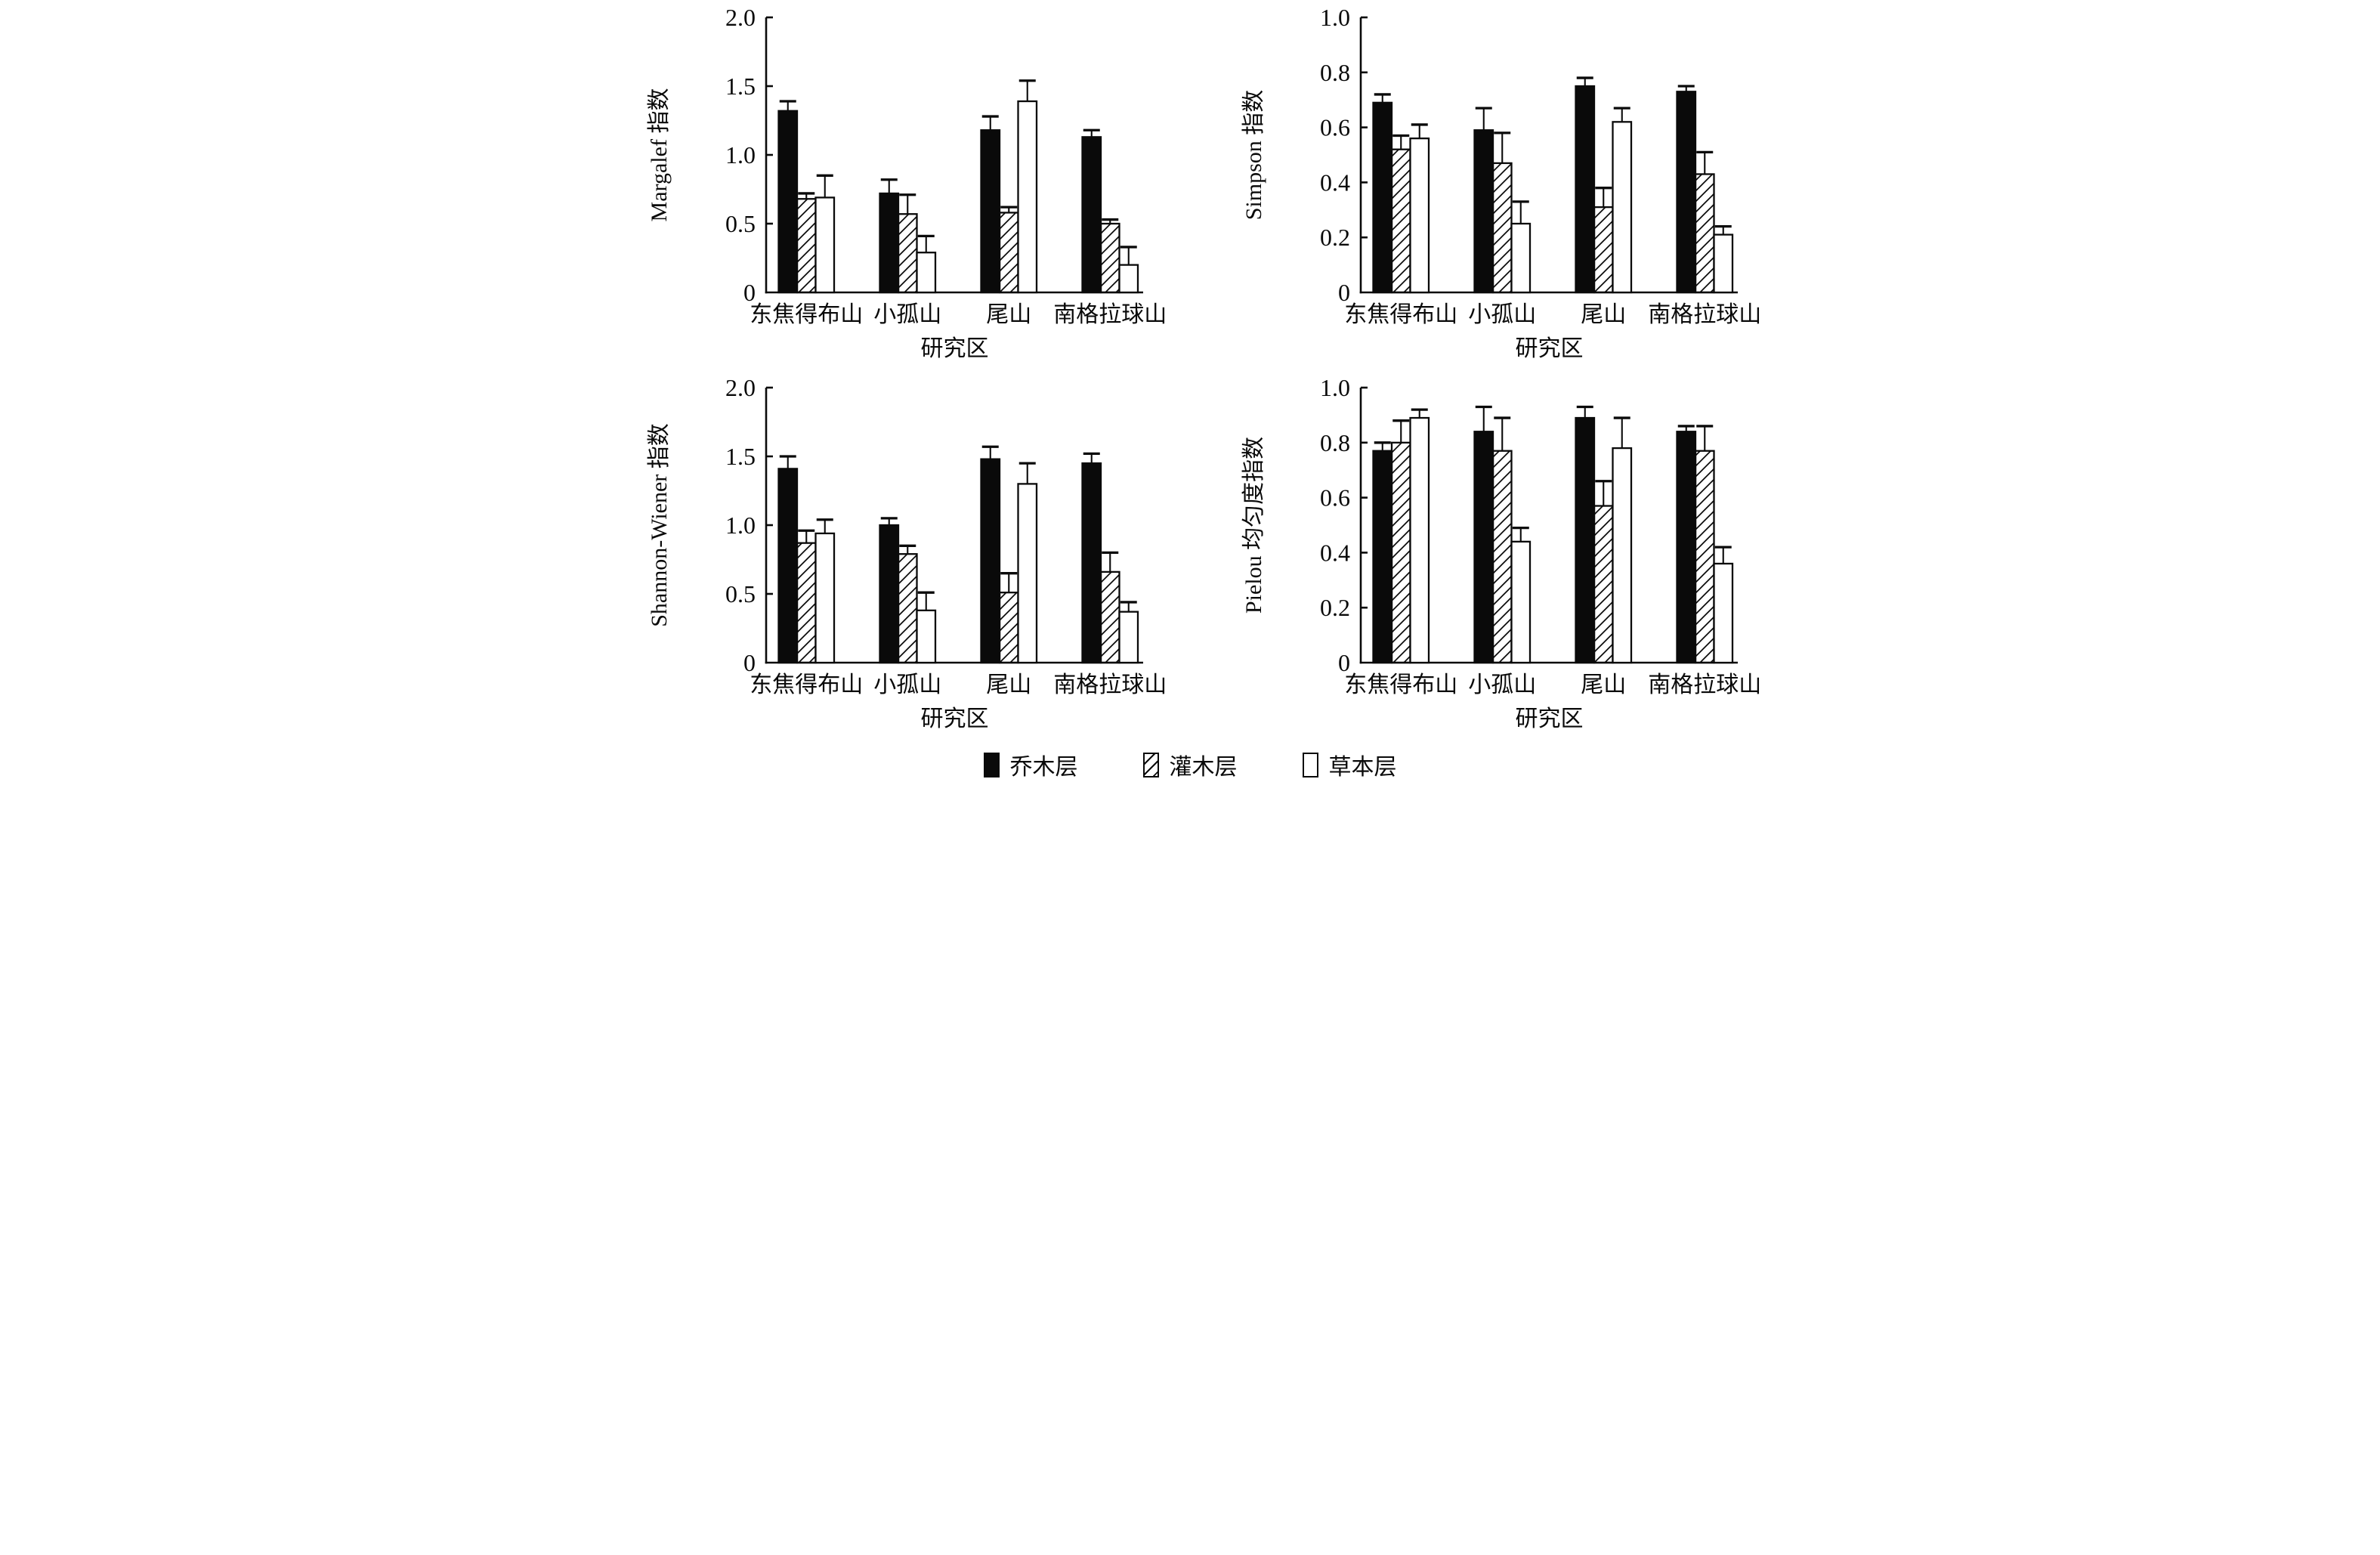 The width and height of the screenshot is (2380, 1555). What do you see at coordinates (1310, 765) in the screenshot?
I see `legend-swatch-open-icon` at bounding box center [1310, 765].